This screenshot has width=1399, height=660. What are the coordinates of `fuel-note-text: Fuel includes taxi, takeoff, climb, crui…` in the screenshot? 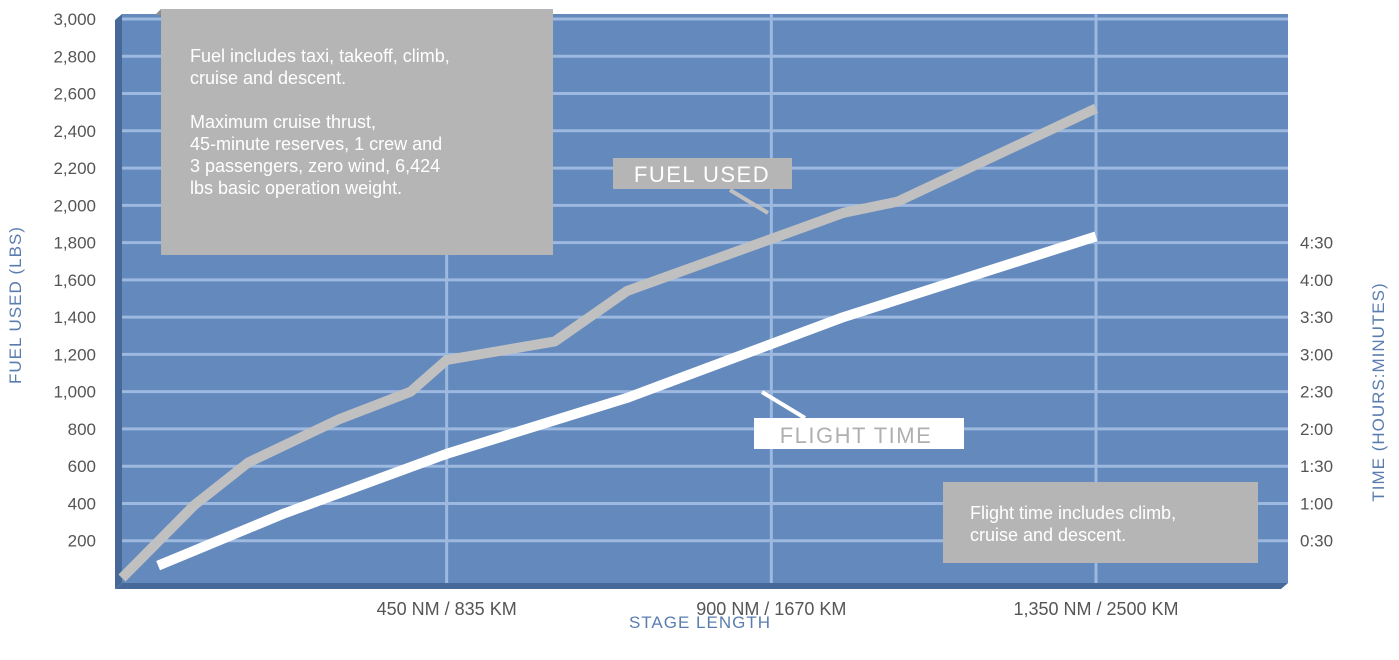 It's located at (322, 67).